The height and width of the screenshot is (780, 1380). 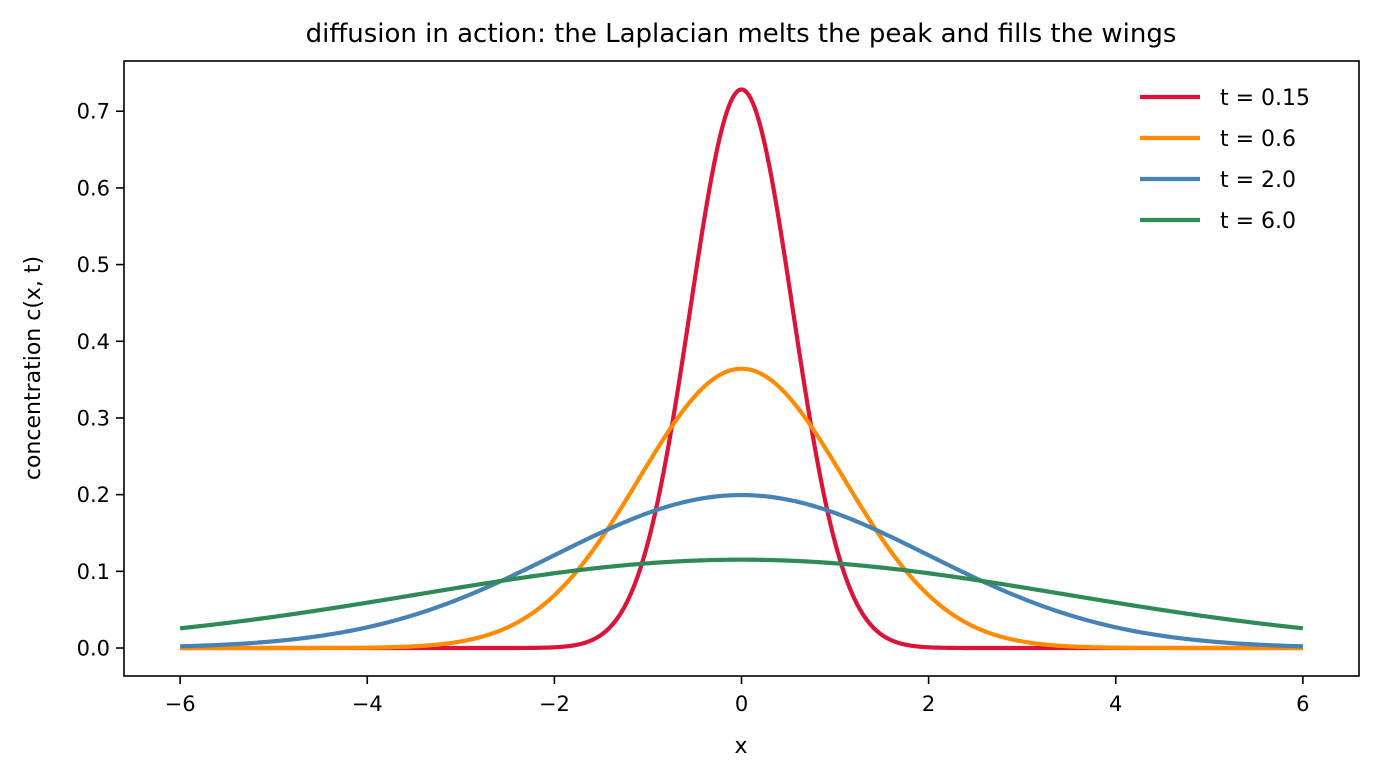 I want to click on x-axis: −6 −4 −2 0 2 4 6, so click(x=737, y=696).